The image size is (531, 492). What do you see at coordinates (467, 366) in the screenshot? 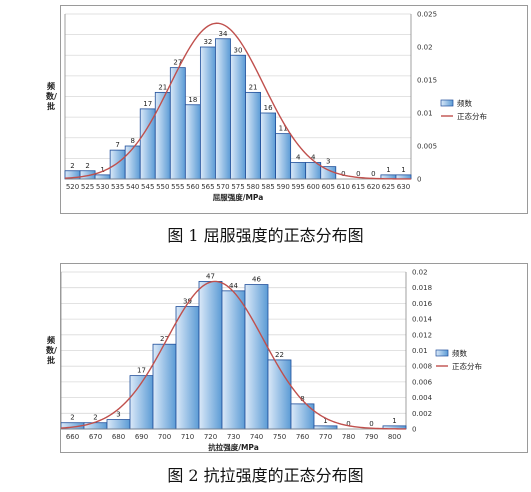
I see `chart-2-legend-label: 正态分布` at bounding box center [467, 366].